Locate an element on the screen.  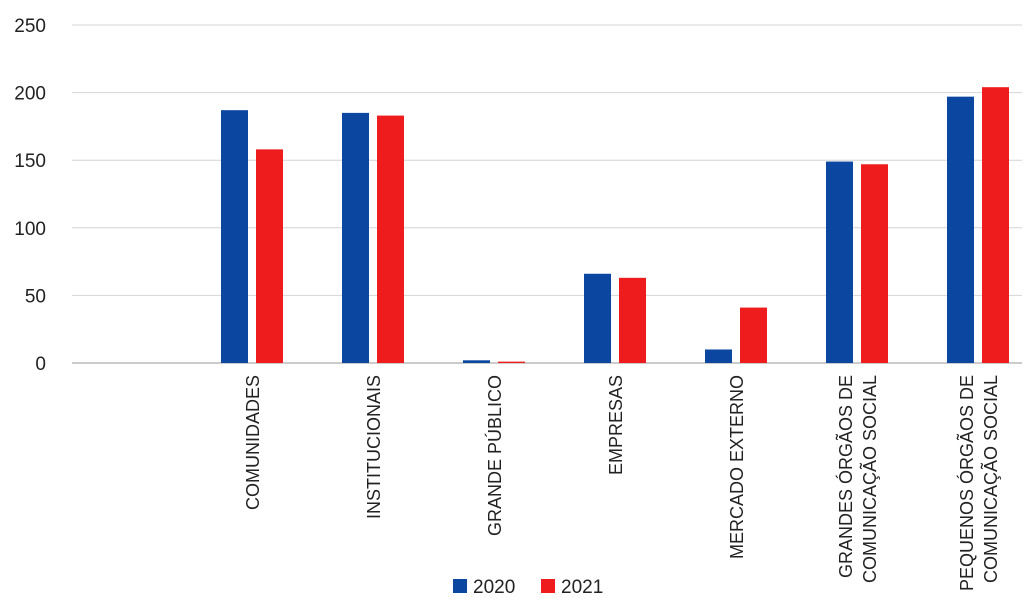
category-label-line: GRANDES ÓRGÃOS DE is located at coordinates (845, 476).